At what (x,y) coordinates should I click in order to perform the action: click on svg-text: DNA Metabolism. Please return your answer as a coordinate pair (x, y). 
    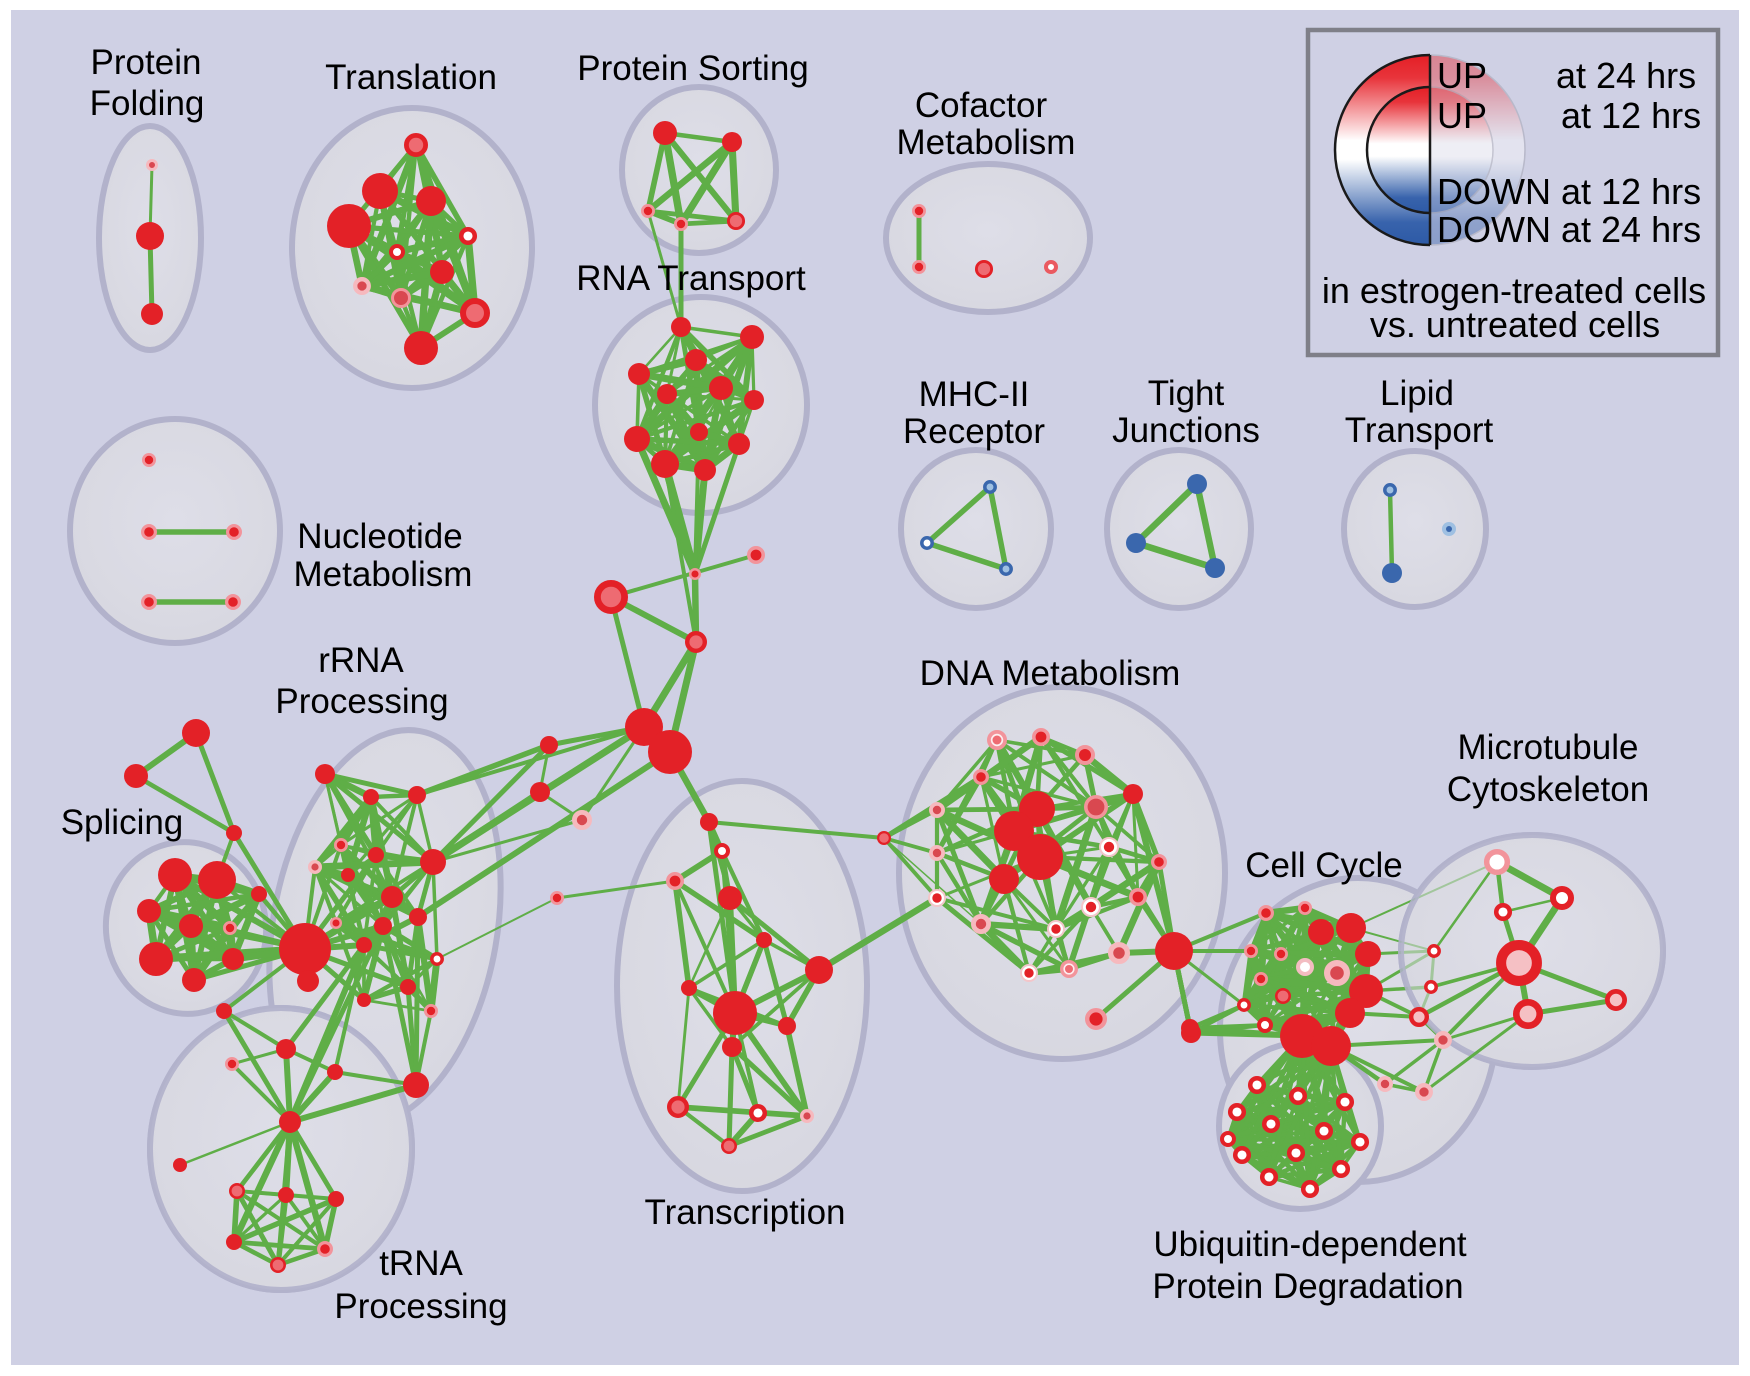
    Looking at the image, I should click on (1050, 673).